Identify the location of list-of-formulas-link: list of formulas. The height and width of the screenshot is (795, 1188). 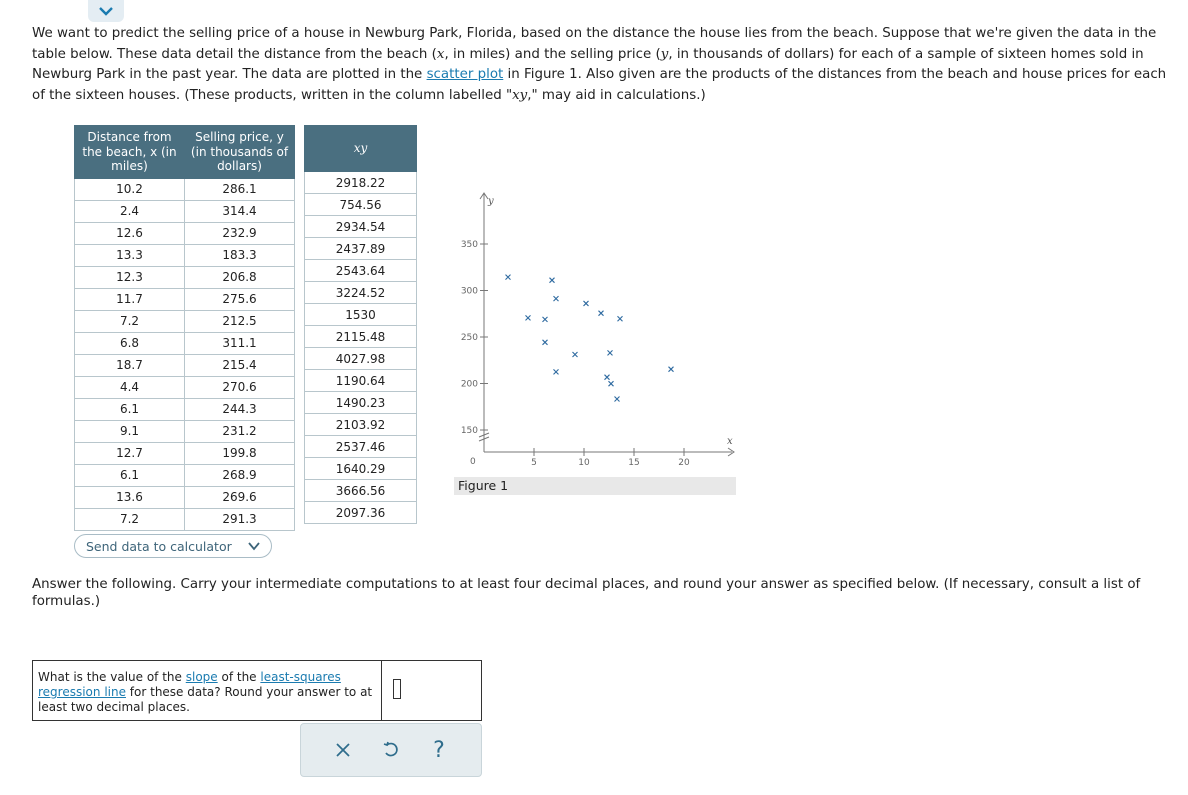
(586, 593).